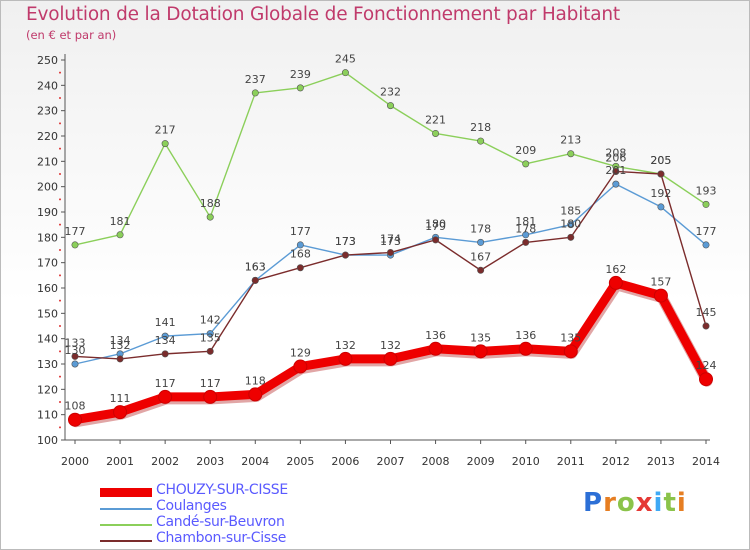 The height and width of the screenshot is (550, 750). What do you see at coordinates (670, 503) in the screenshot?
I see `logo-letter: t` at bounding box center [670, 503].